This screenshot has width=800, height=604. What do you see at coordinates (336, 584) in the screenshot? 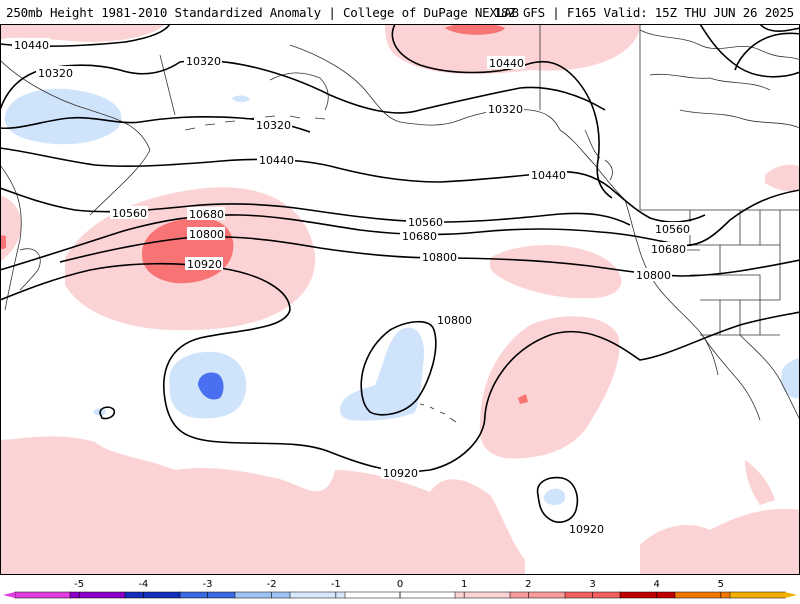
I see `colorbar-tick-label: -1` at bounding box center [336, 584].